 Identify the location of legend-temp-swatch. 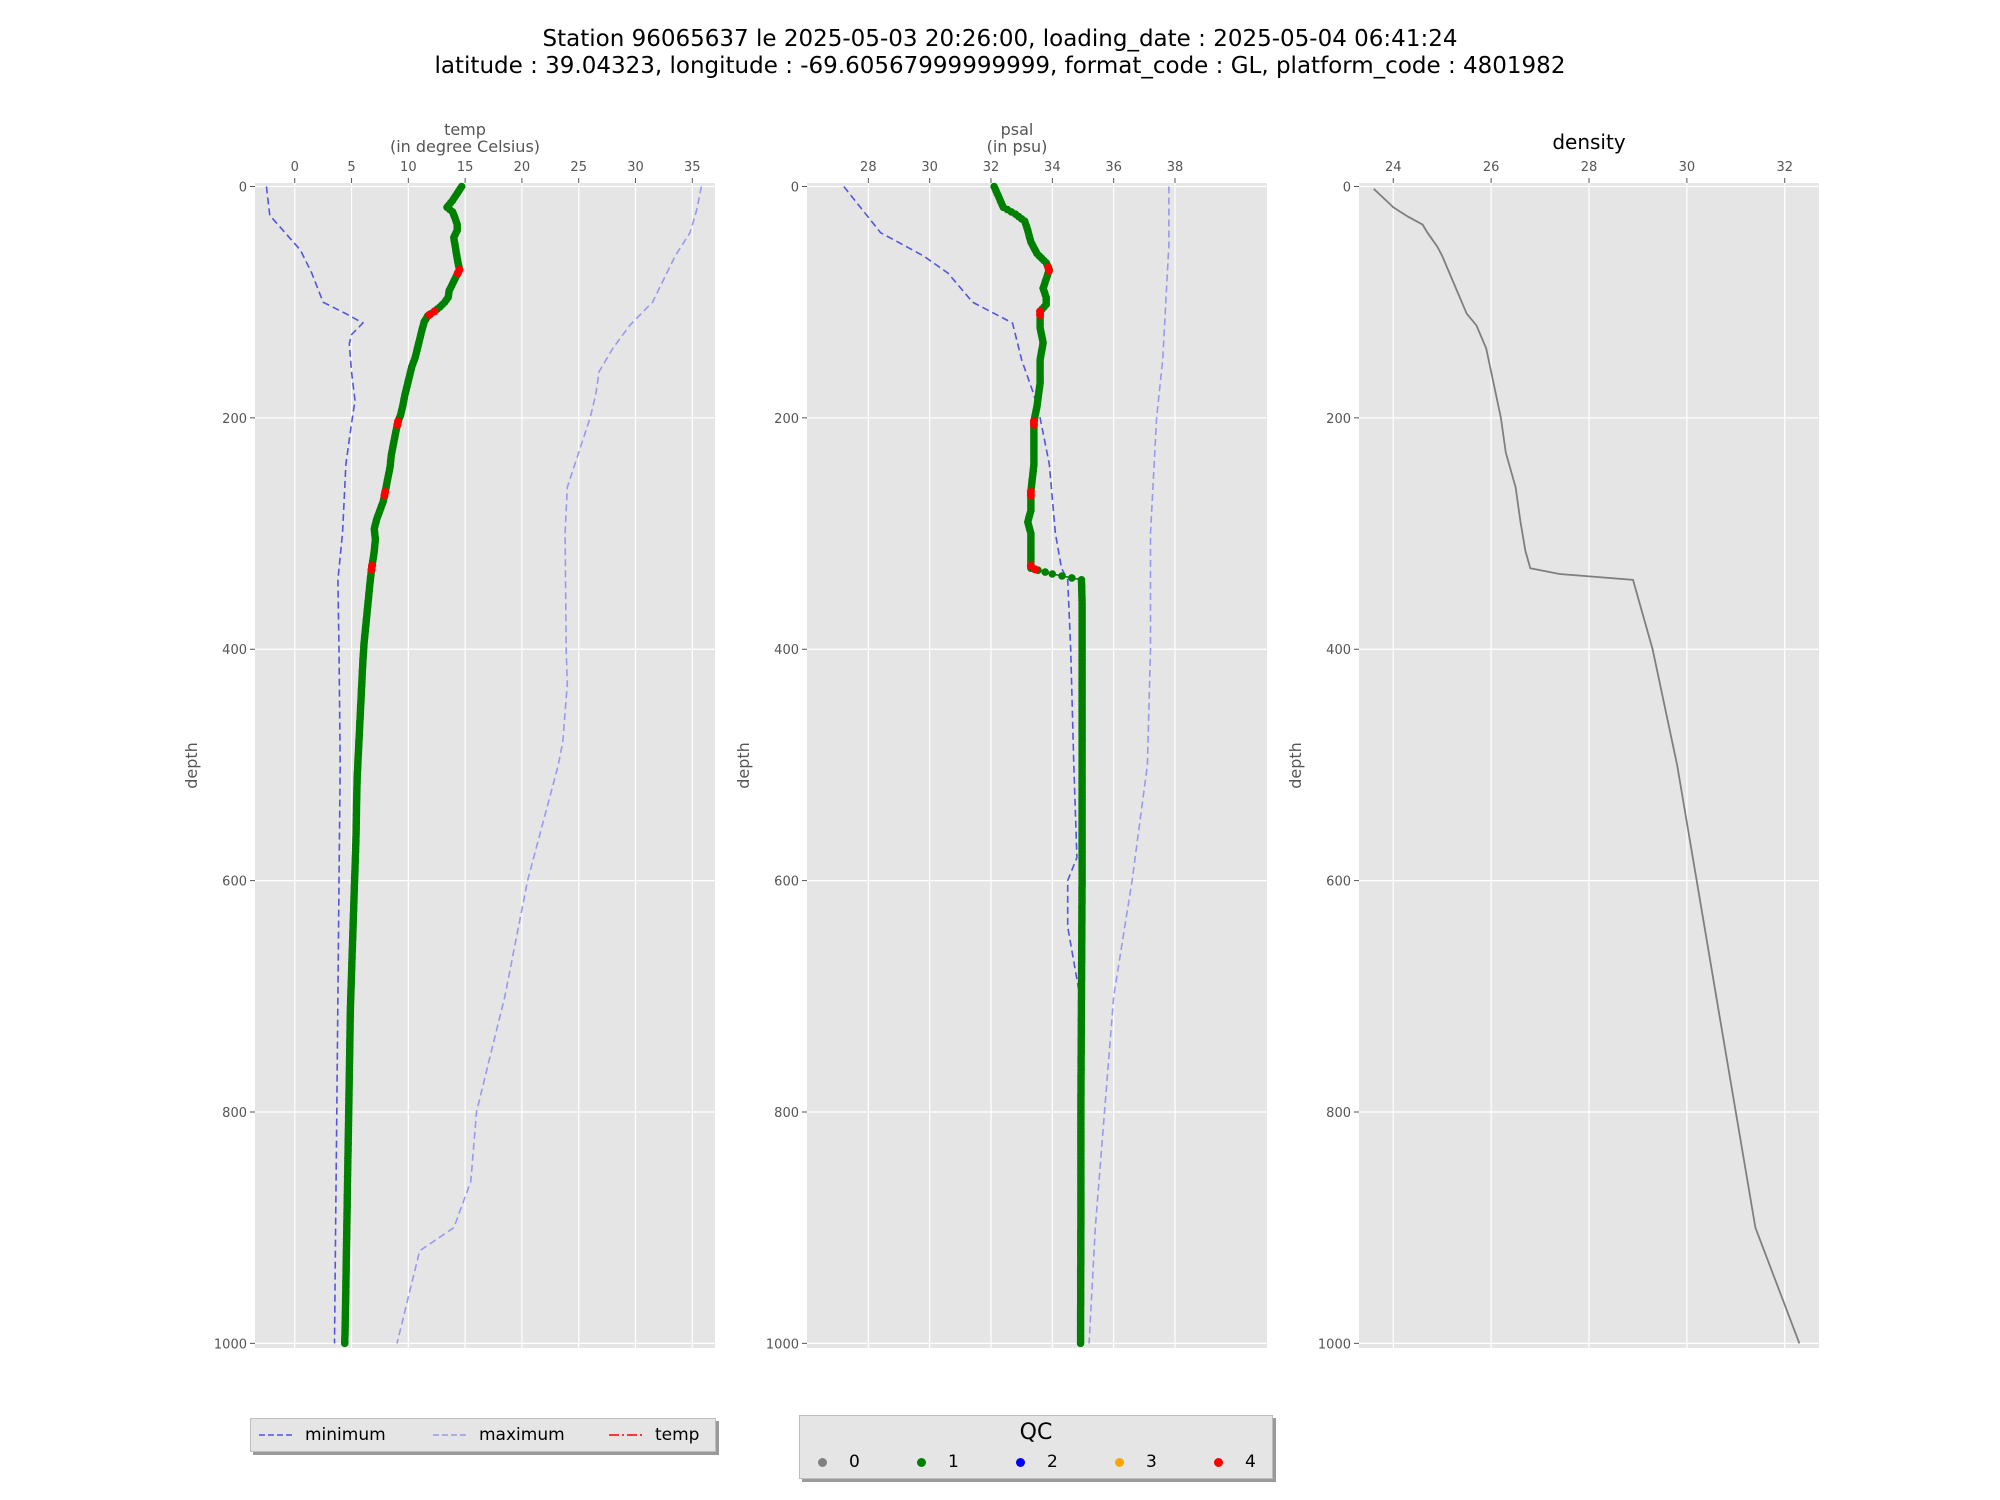
(626, 1435).